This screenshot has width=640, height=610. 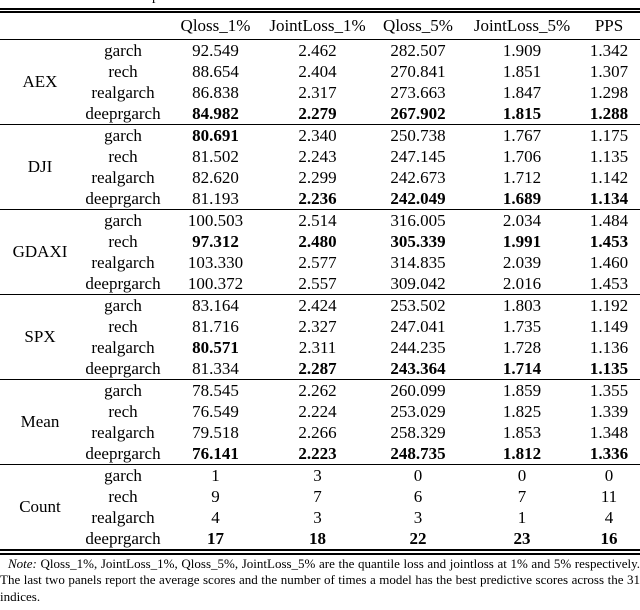 I want to click on table-row: deeprgarch 81.334 2.287 243.364 1.714 1.135, so click(x=320, y=369).